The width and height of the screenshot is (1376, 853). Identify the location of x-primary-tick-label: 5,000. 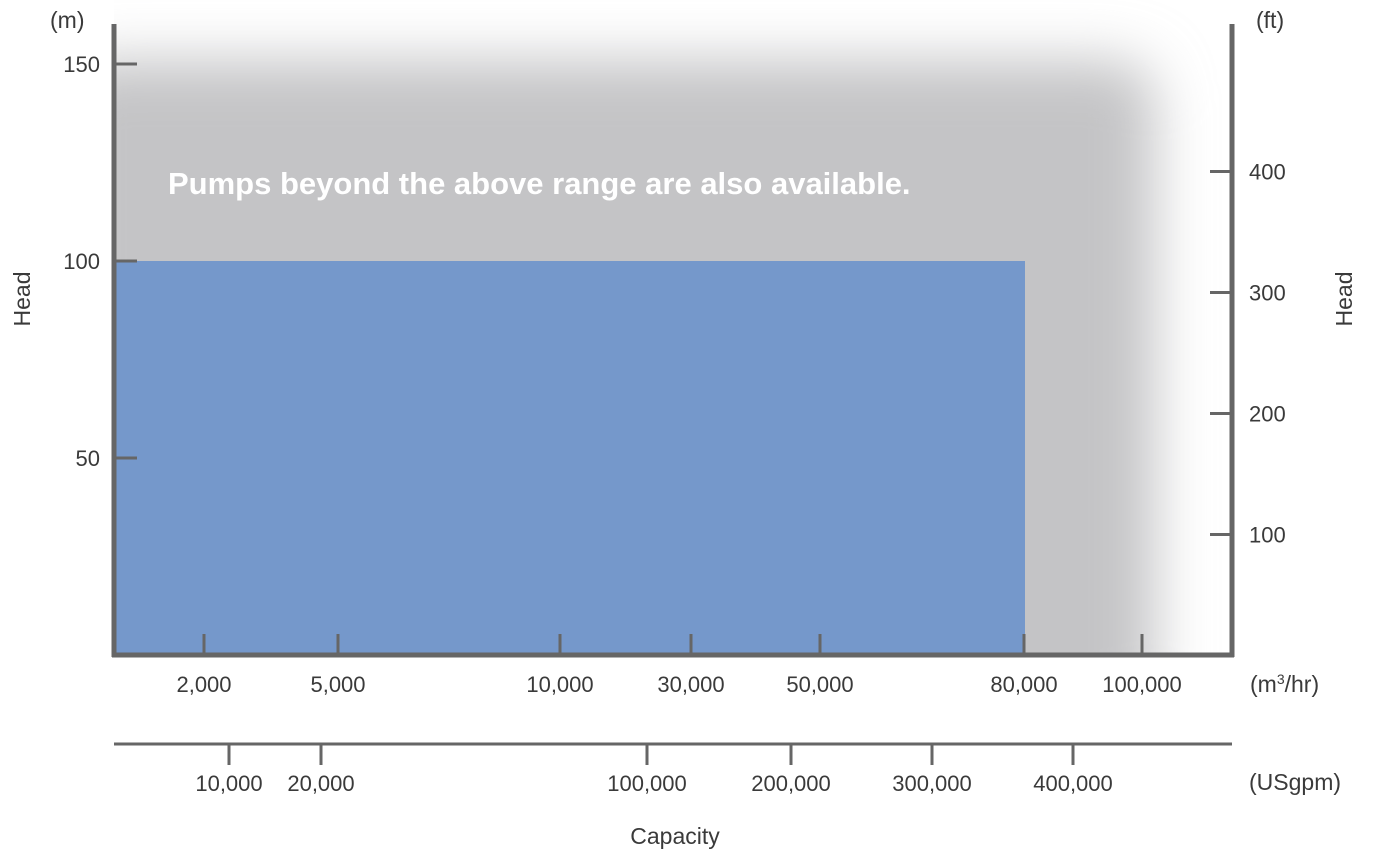
(337, 684).